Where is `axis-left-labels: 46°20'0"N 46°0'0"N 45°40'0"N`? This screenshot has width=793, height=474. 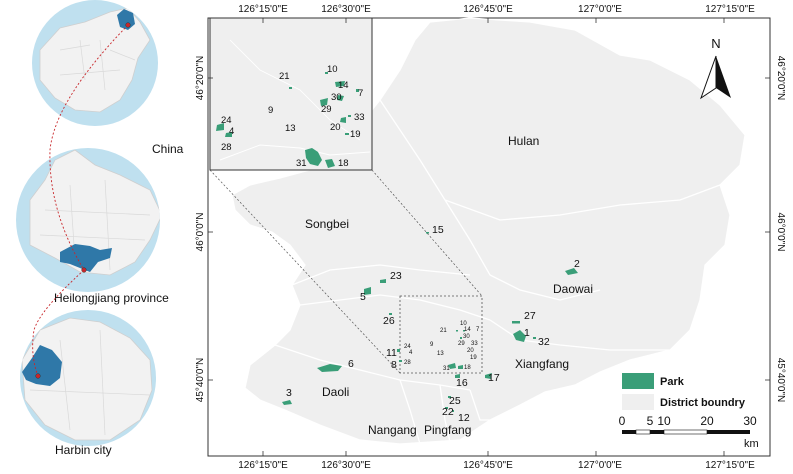 axis-left-labels: 46°20'0"N 46°0'0"N 45°40'0"N is located at coordinates (200, 229).